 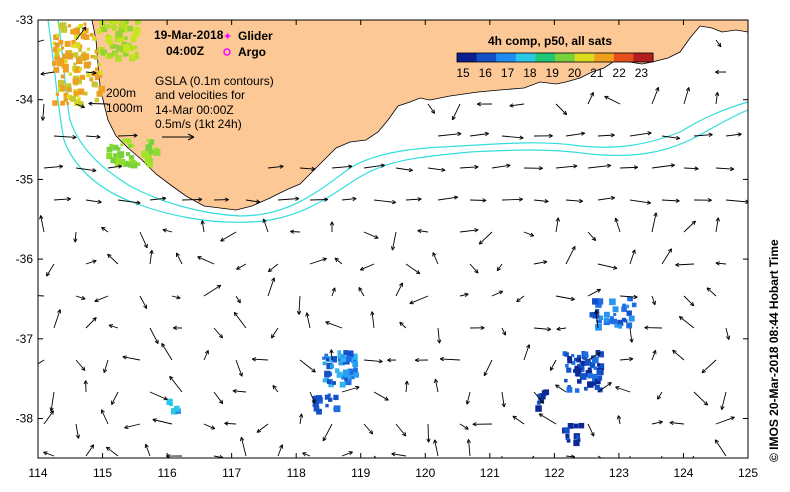 I want to click on argo-marker-icon, so click(x=227, y=52).